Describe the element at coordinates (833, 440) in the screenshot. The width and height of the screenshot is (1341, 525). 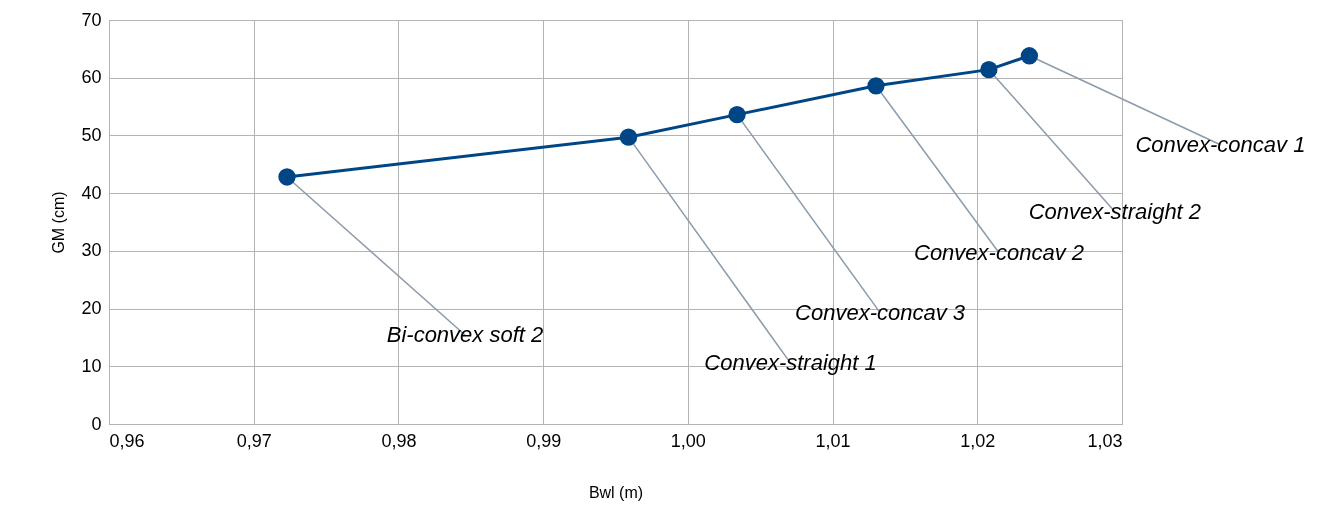
I see `x-tick-label: 1,01` at that location.